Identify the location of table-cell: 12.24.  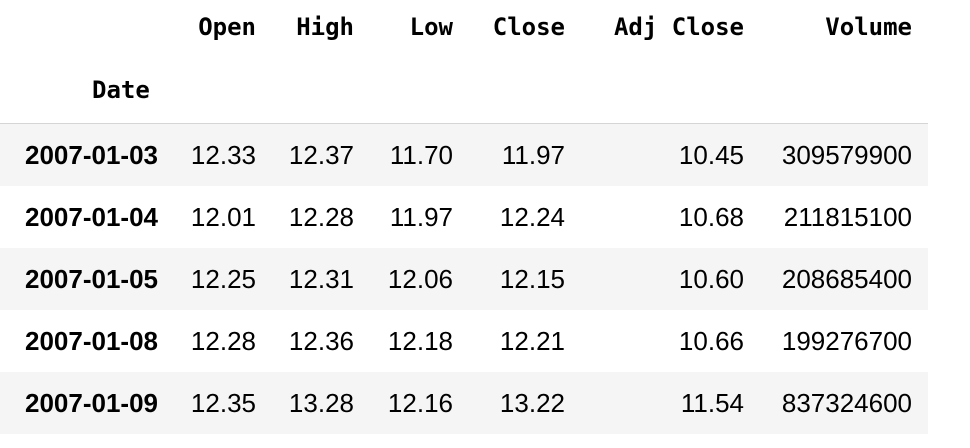
(532, 217).